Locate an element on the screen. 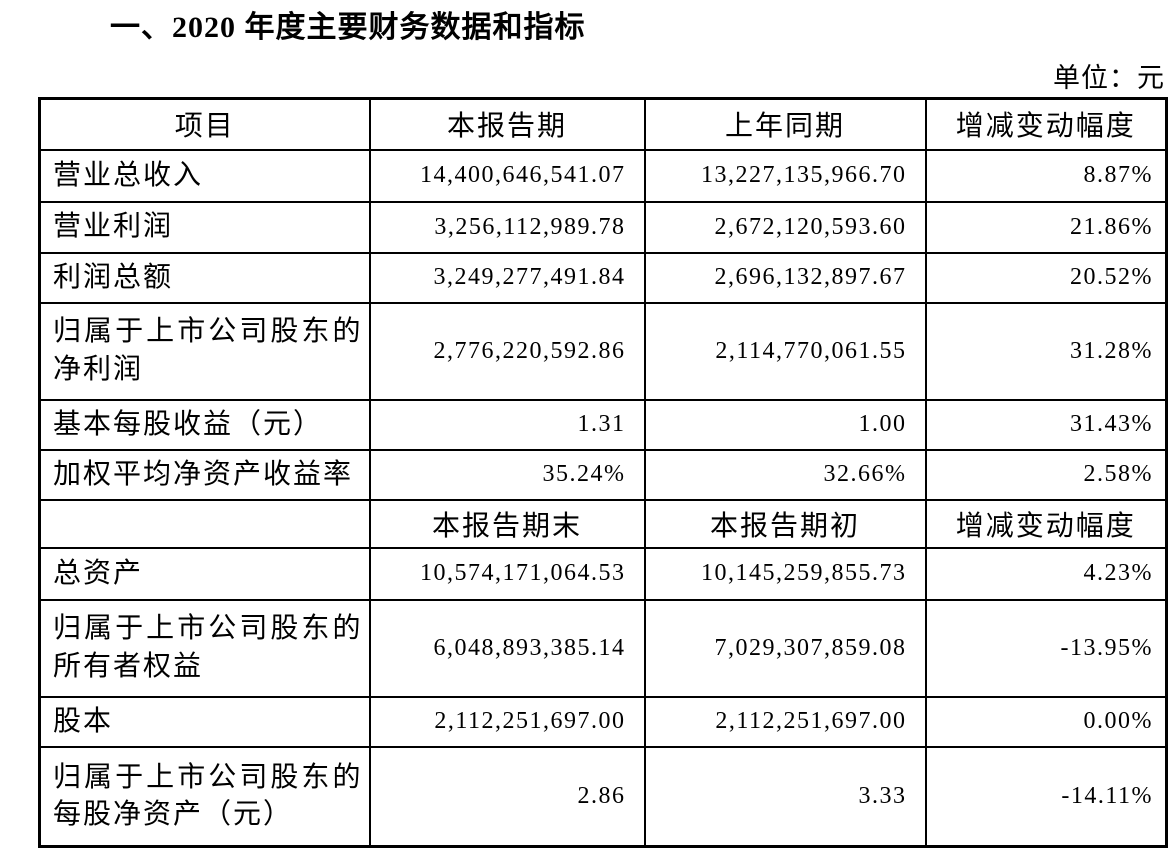 The height and width of the screenshot is (862, 1170). period-header-row: 项目 本报告期 上年同期 增减变动幅度 is located at coordinates (603, 124).